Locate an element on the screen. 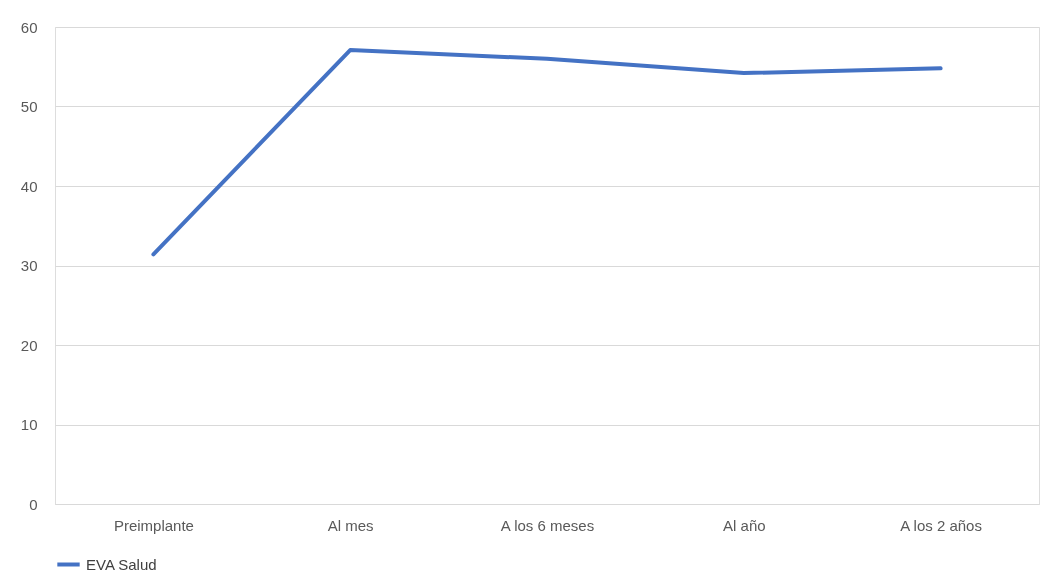 The height and width of the screenshot is (581, 1049). y-tick-label: 10 is located at coordinates (29, 424).